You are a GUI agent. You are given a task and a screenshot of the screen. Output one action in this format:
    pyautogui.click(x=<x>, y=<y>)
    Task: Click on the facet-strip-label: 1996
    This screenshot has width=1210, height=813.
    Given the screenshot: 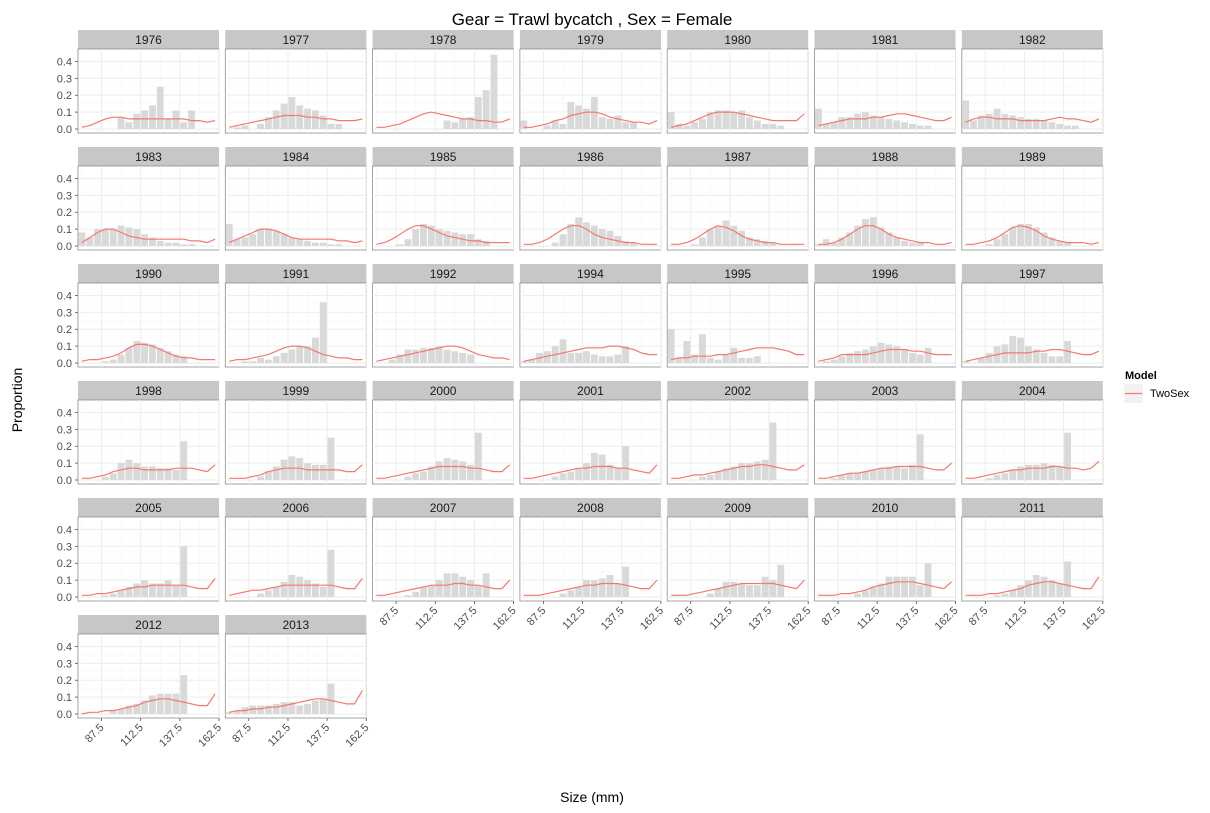 What is the action you would take?
    pyautogui.click(x=885, y=274)
    